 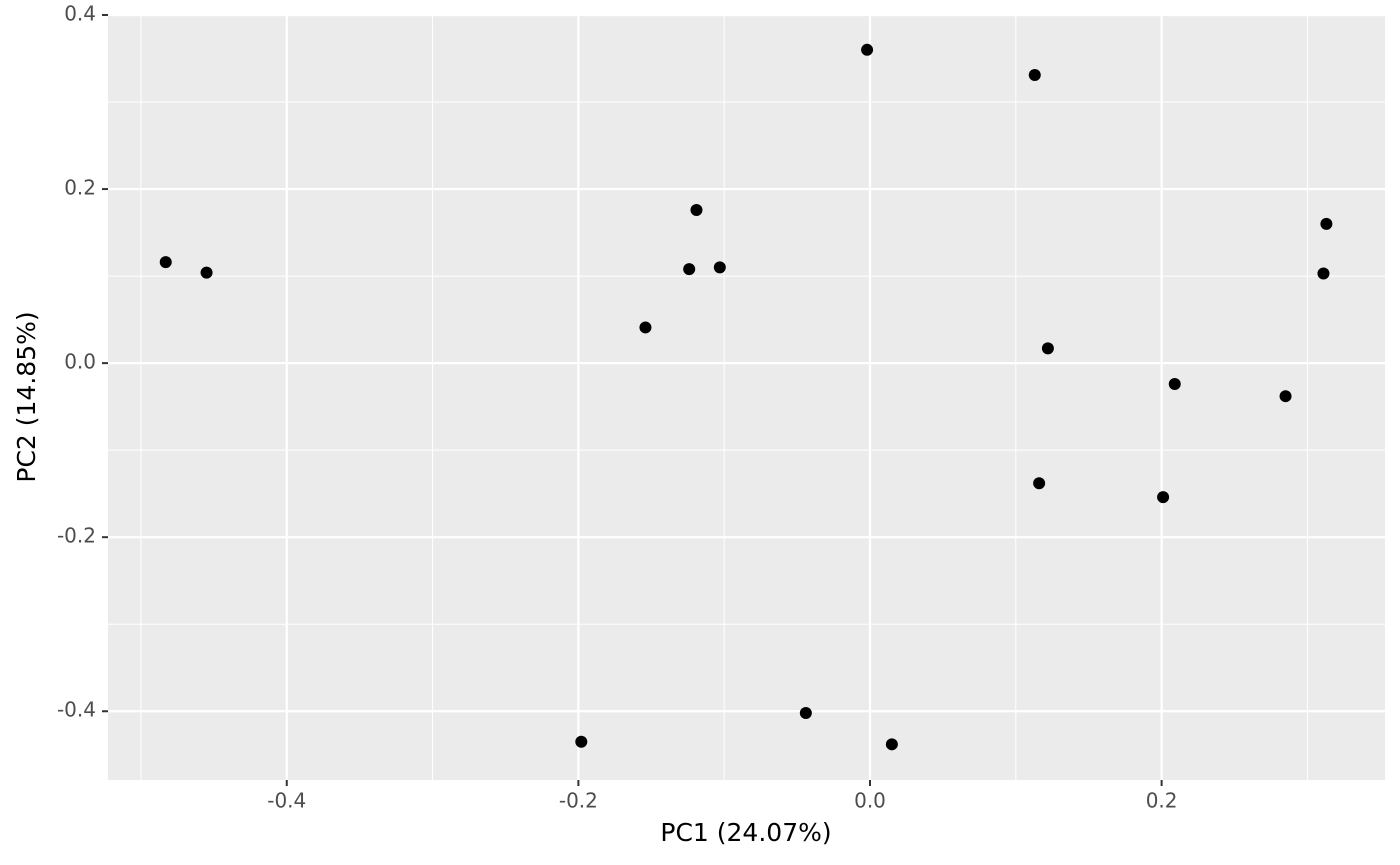 I want to click on y-tick-label: 0.2, so click(x=80, y=188).